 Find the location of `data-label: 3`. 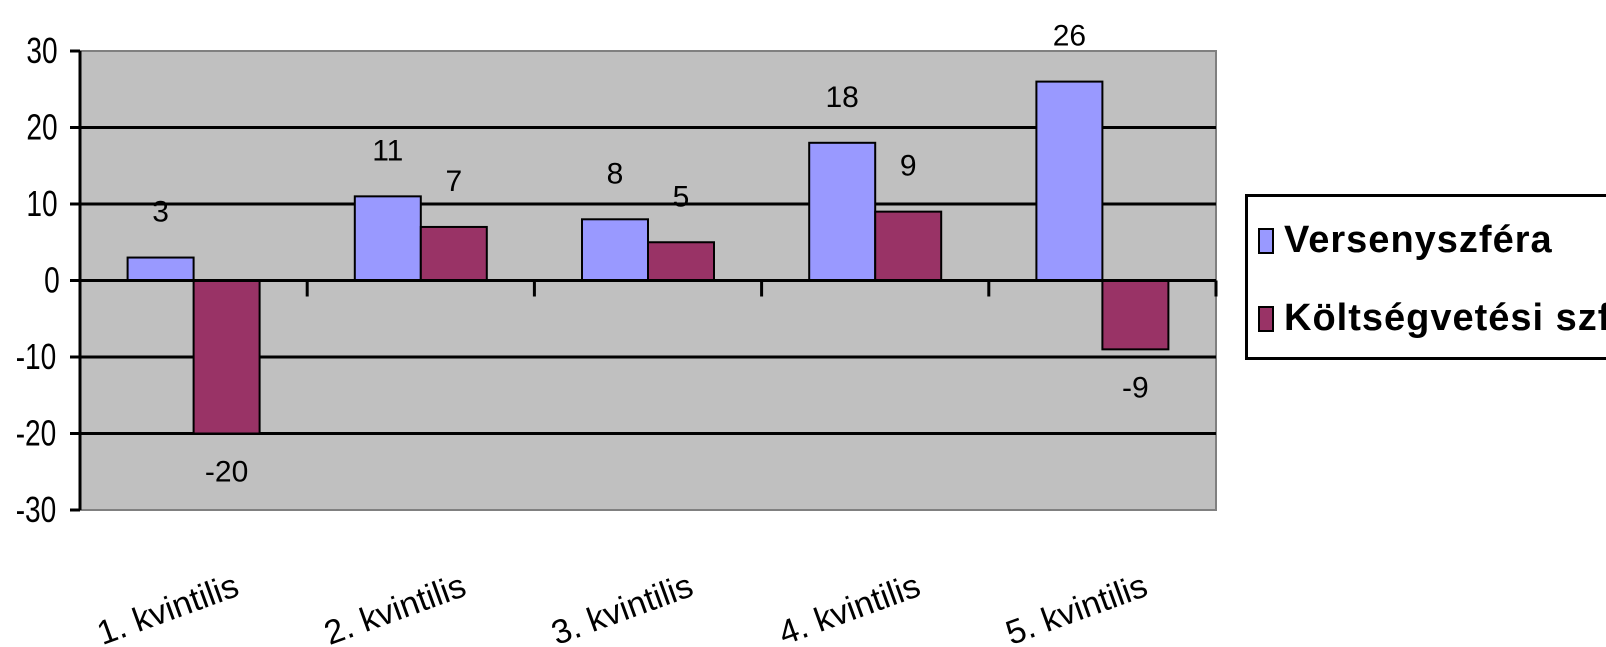

data-label: 3 is located at coordinates (160, 212).